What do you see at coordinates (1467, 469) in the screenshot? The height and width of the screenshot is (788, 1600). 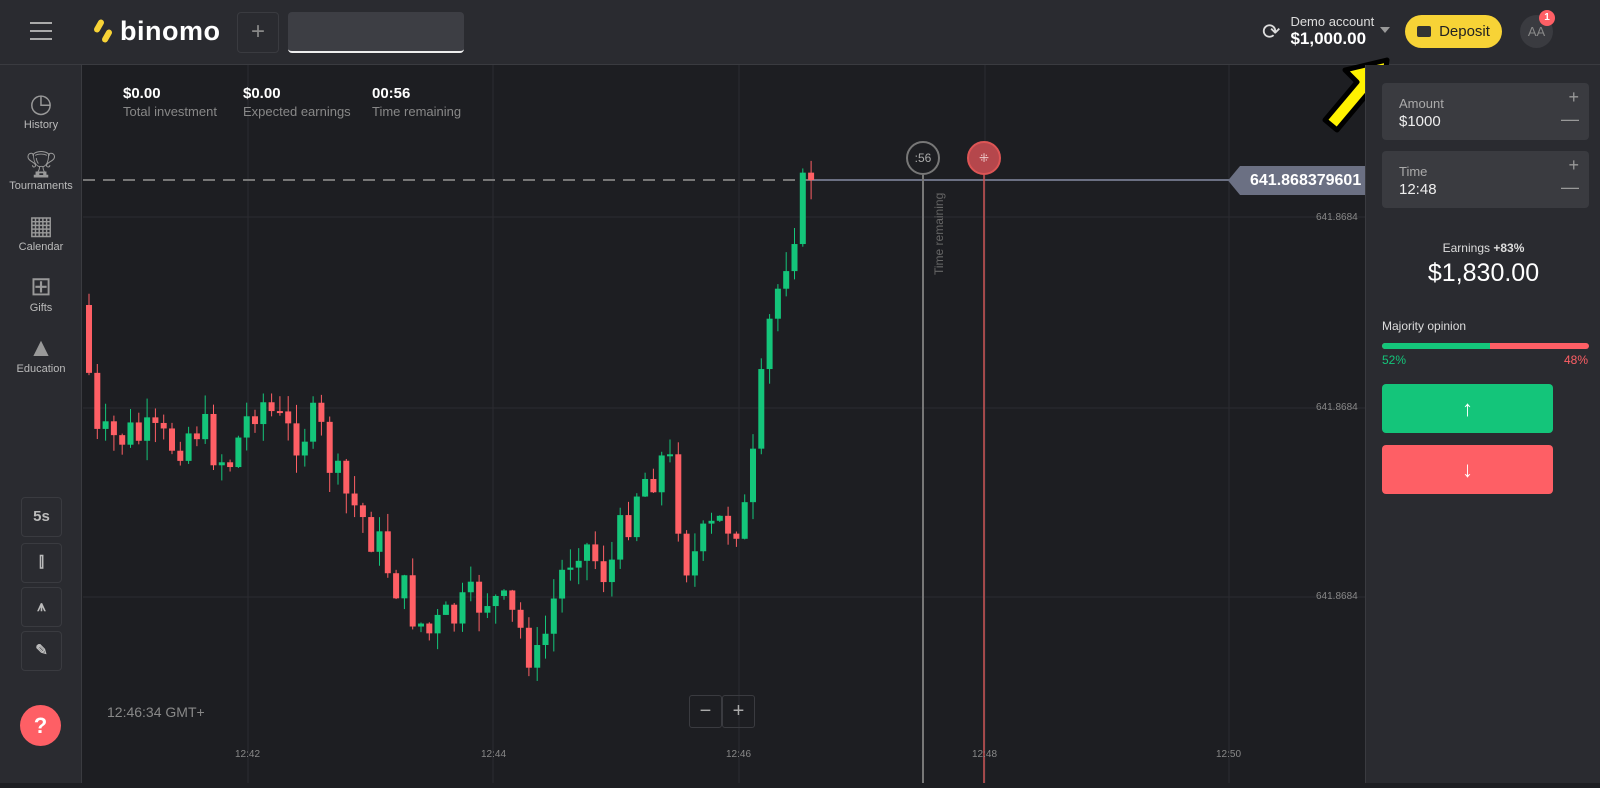 I see `down-button: ↓` at bounding box center [1467, 469].